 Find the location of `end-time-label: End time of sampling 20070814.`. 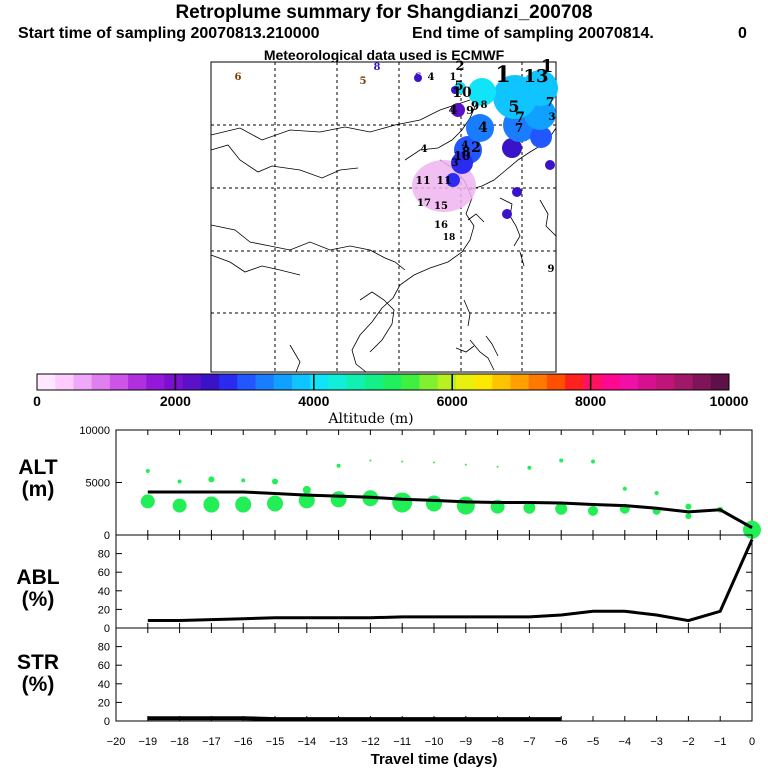

end-time-label: End time of sampling 20070814. is located at coordinates (533, 33).